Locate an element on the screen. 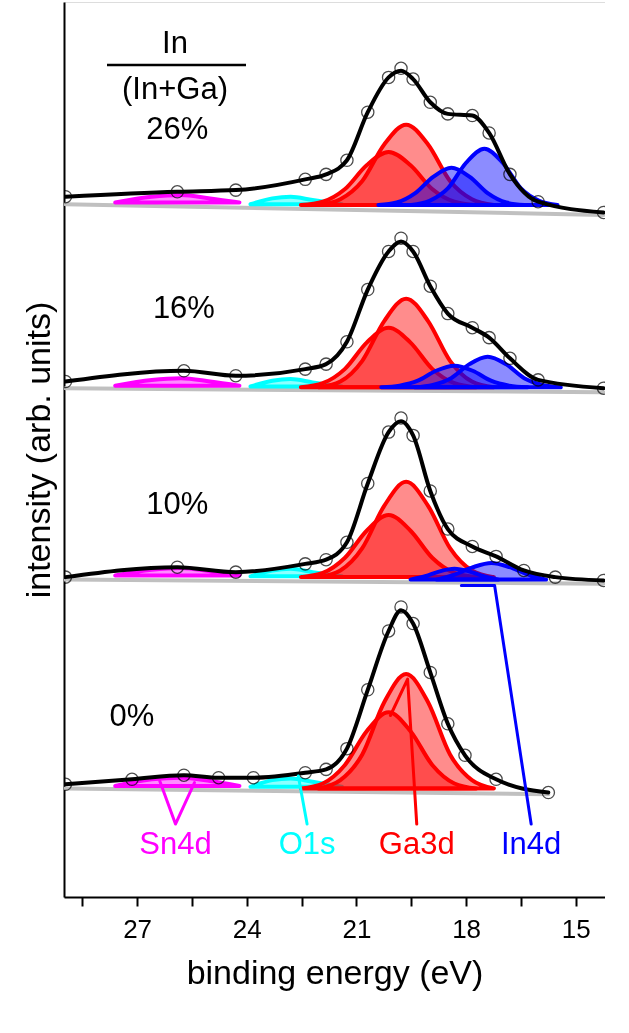  series-label: 0% is located at coordinates (132, 716).